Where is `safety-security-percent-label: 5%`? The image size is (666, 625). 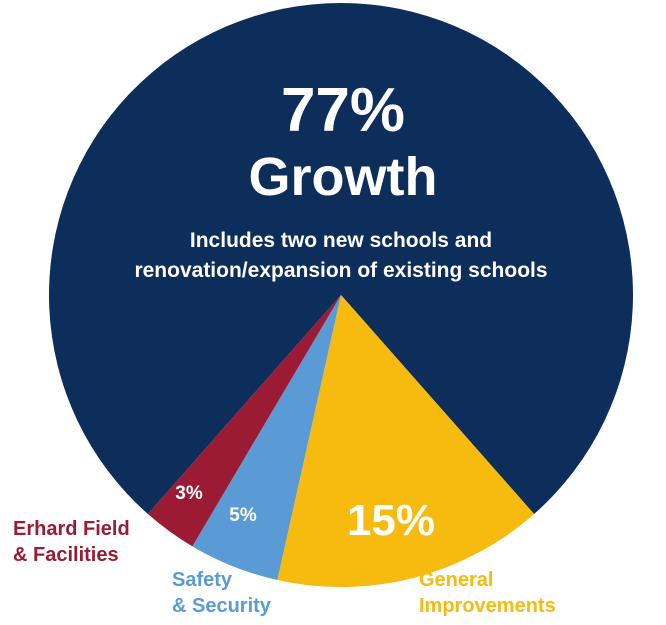
safety-security-percent-label: 5% is located at coordinates (243, 515).